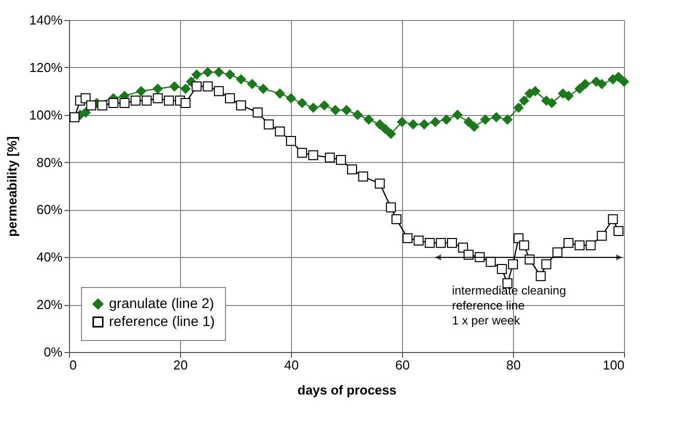  Describe the element at coordinates (402, 365) in the screenshot. I see `x-tick-label: 60` at that location.